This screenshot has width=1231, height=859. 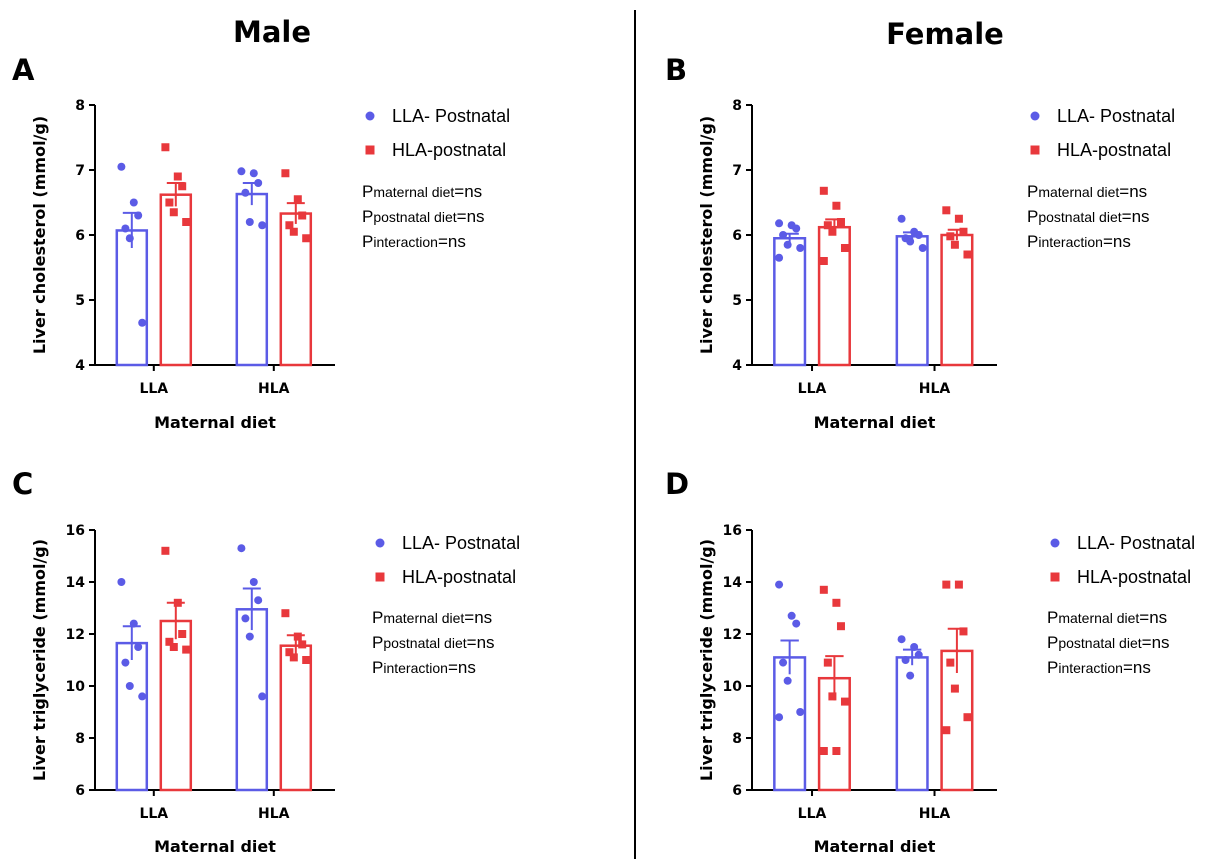 What do you see at coordinates (912, 301) in the screenshot?
I see `bar-b-s0-hla` at bounding box center [912, 301].